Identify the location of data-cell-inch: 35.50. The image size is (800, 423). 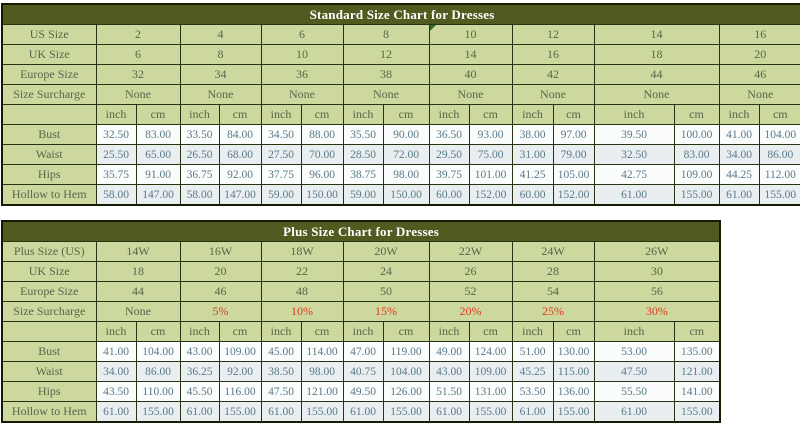
(363, 134).